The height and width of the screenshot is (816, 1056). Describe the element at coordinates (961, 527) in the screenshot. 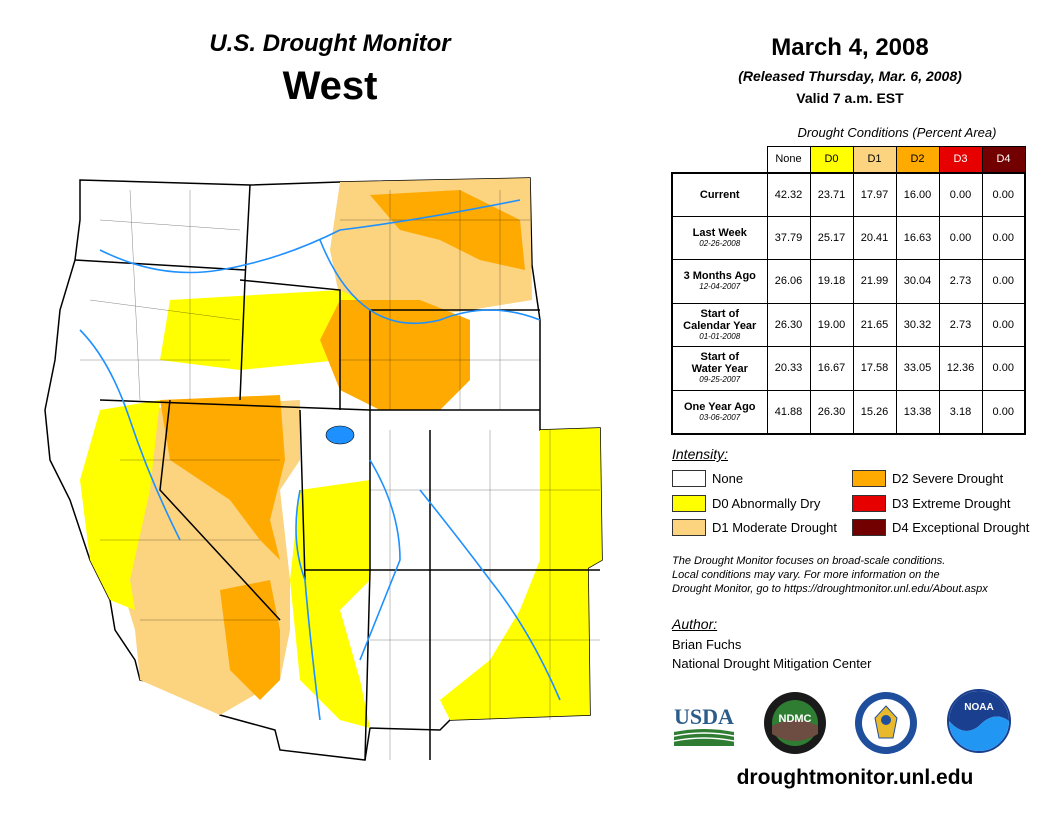

I see `legend-label: D4 Exceptional Drought` at that location.